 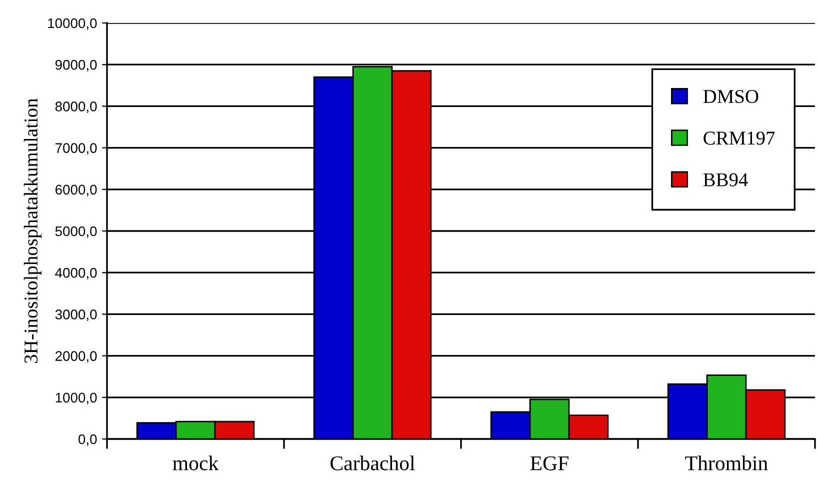 What do you see at coordinates (726, 463) in the screenshot?
I see `x-tick-label: Thrombin` at bounding box center [726, 463].